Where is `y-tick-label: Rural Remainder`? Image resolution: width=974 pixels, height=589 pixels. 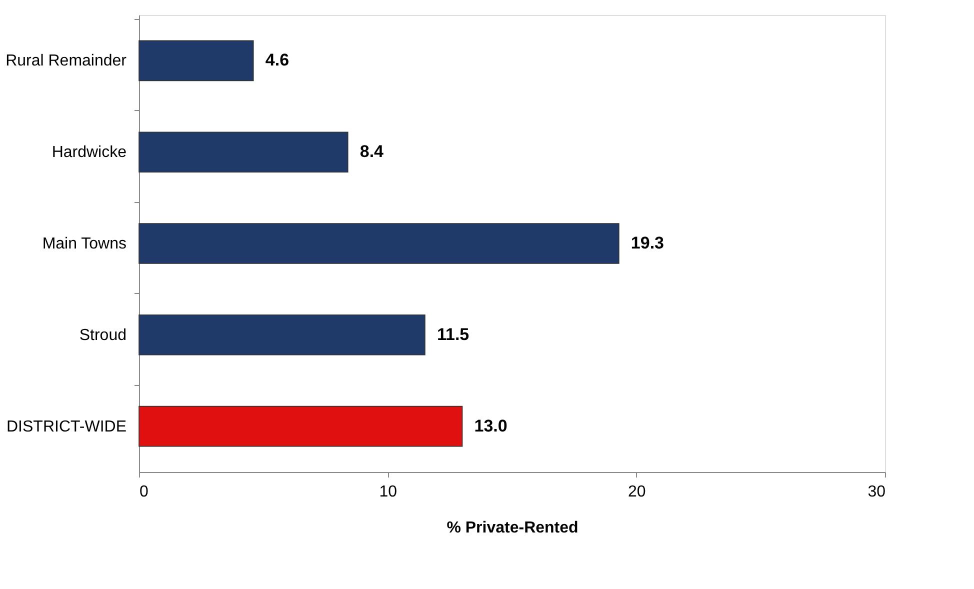
y-tick-label: Rural Remainder is located at coordinates (67, 61).